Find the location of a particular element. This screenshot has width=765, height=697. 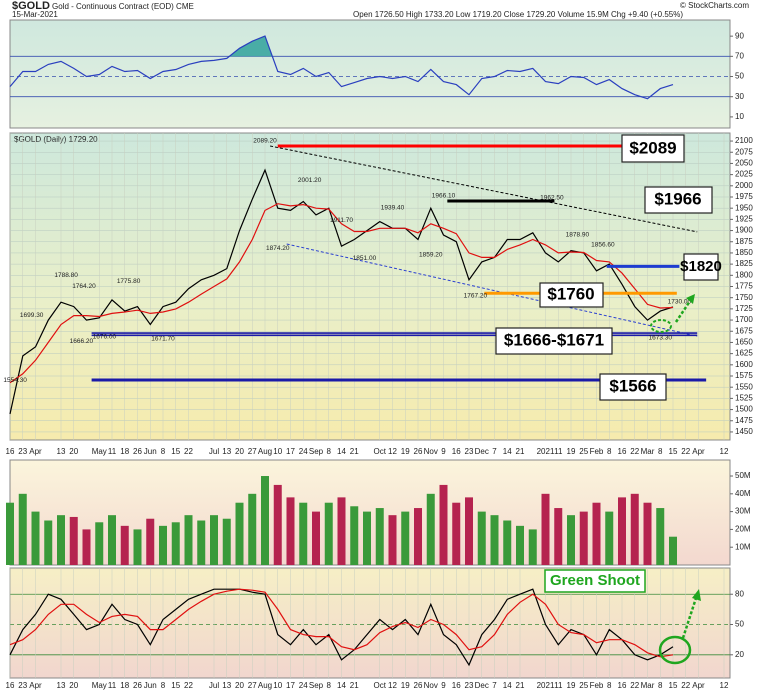

x-tick-label: 12 is located at coordinates (724, 685).